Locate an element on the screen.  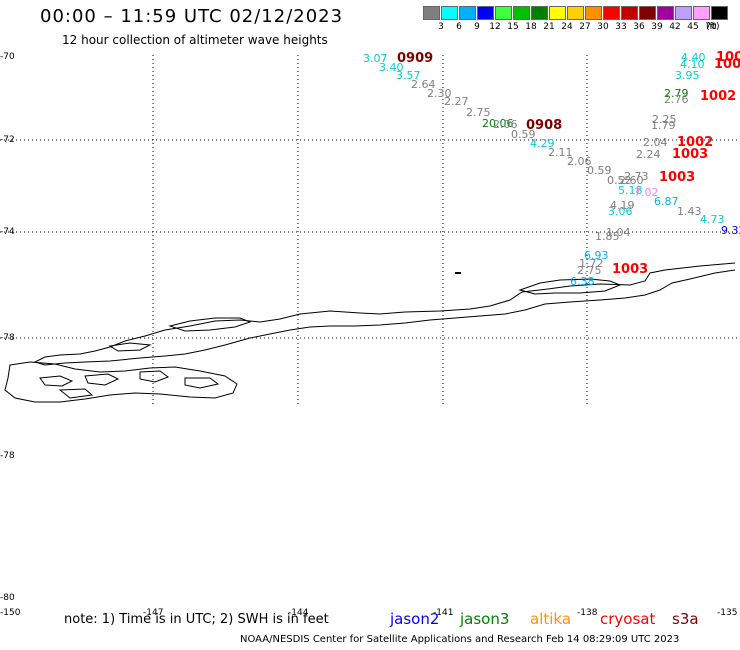
wave-height-label: 0.52 is located at coordinates (619, 180).